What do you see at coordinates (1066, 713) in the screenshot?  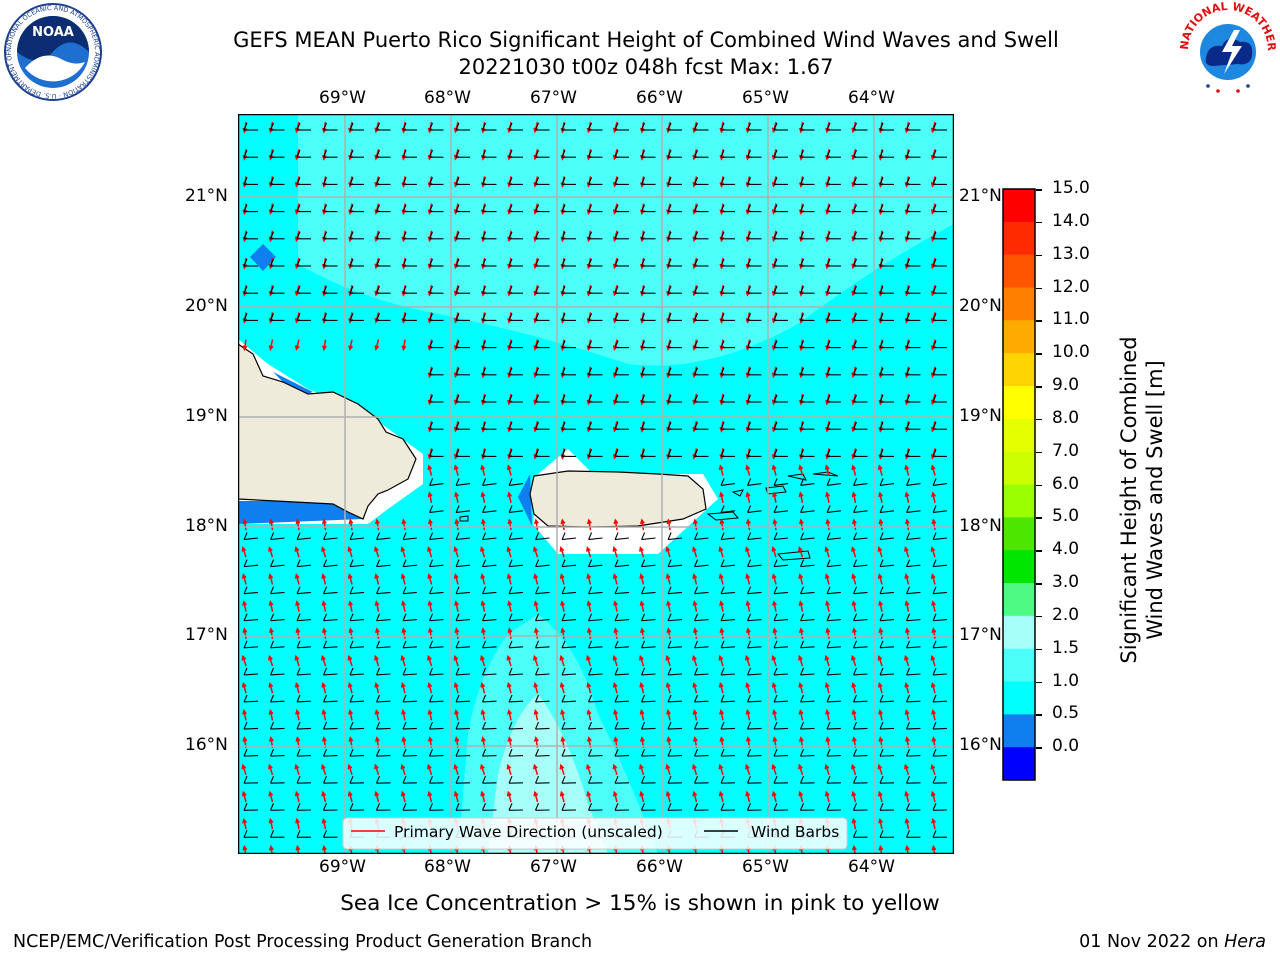 I see `colorbar-tick-label: 0.5` at bounding box center [1066, 713].